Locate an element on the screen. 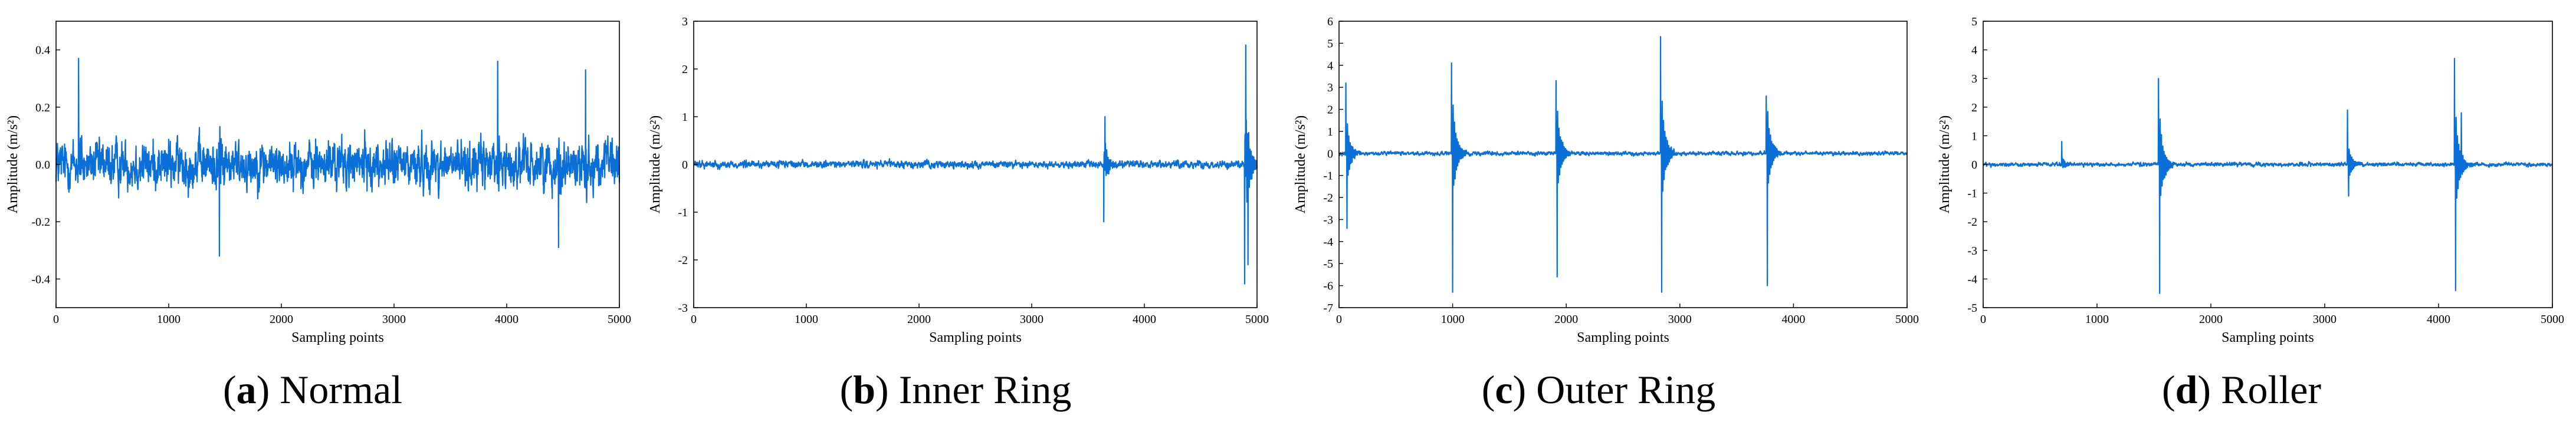  y-tick-label-b-1: -2 is located at coordinates (683, 260).